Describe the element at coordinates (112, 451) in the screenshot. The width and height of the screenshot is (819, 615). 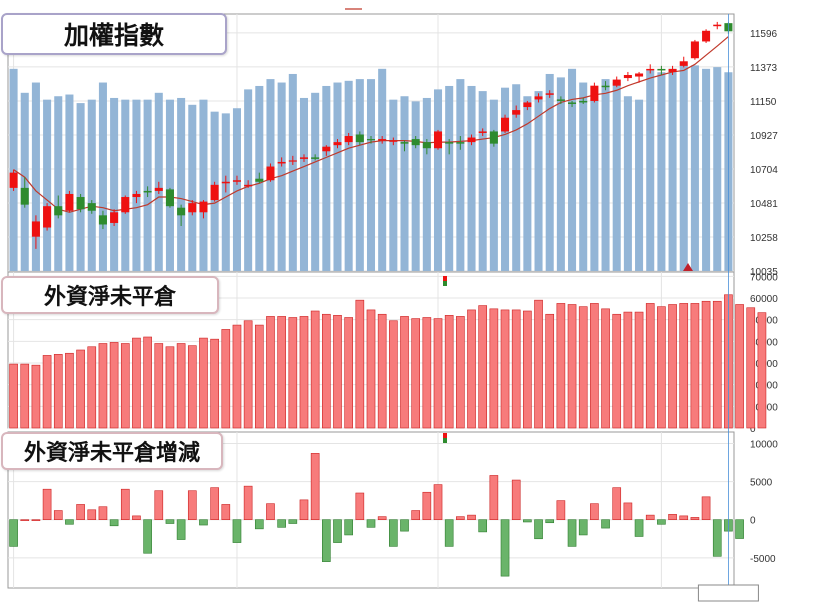
I see `open-interest-change-panel-title: 外資淨未平倉增減` at that location.